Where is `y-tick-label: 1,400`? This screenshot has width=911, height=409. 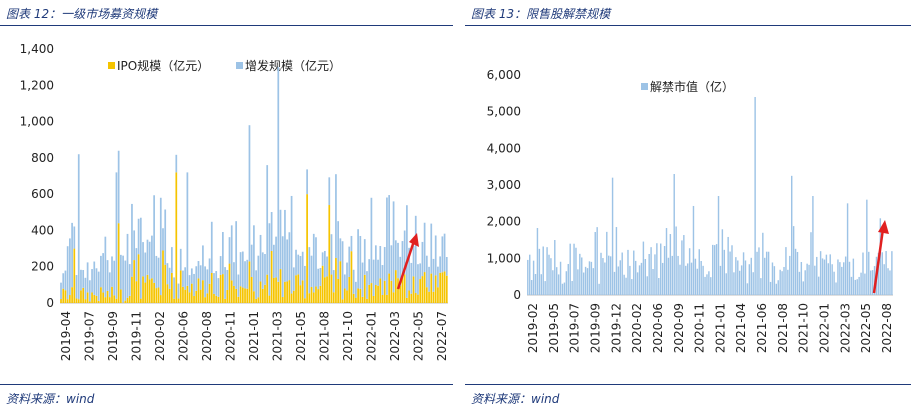 y-tick-label: 1,400 is located at coordinates (37, 49).